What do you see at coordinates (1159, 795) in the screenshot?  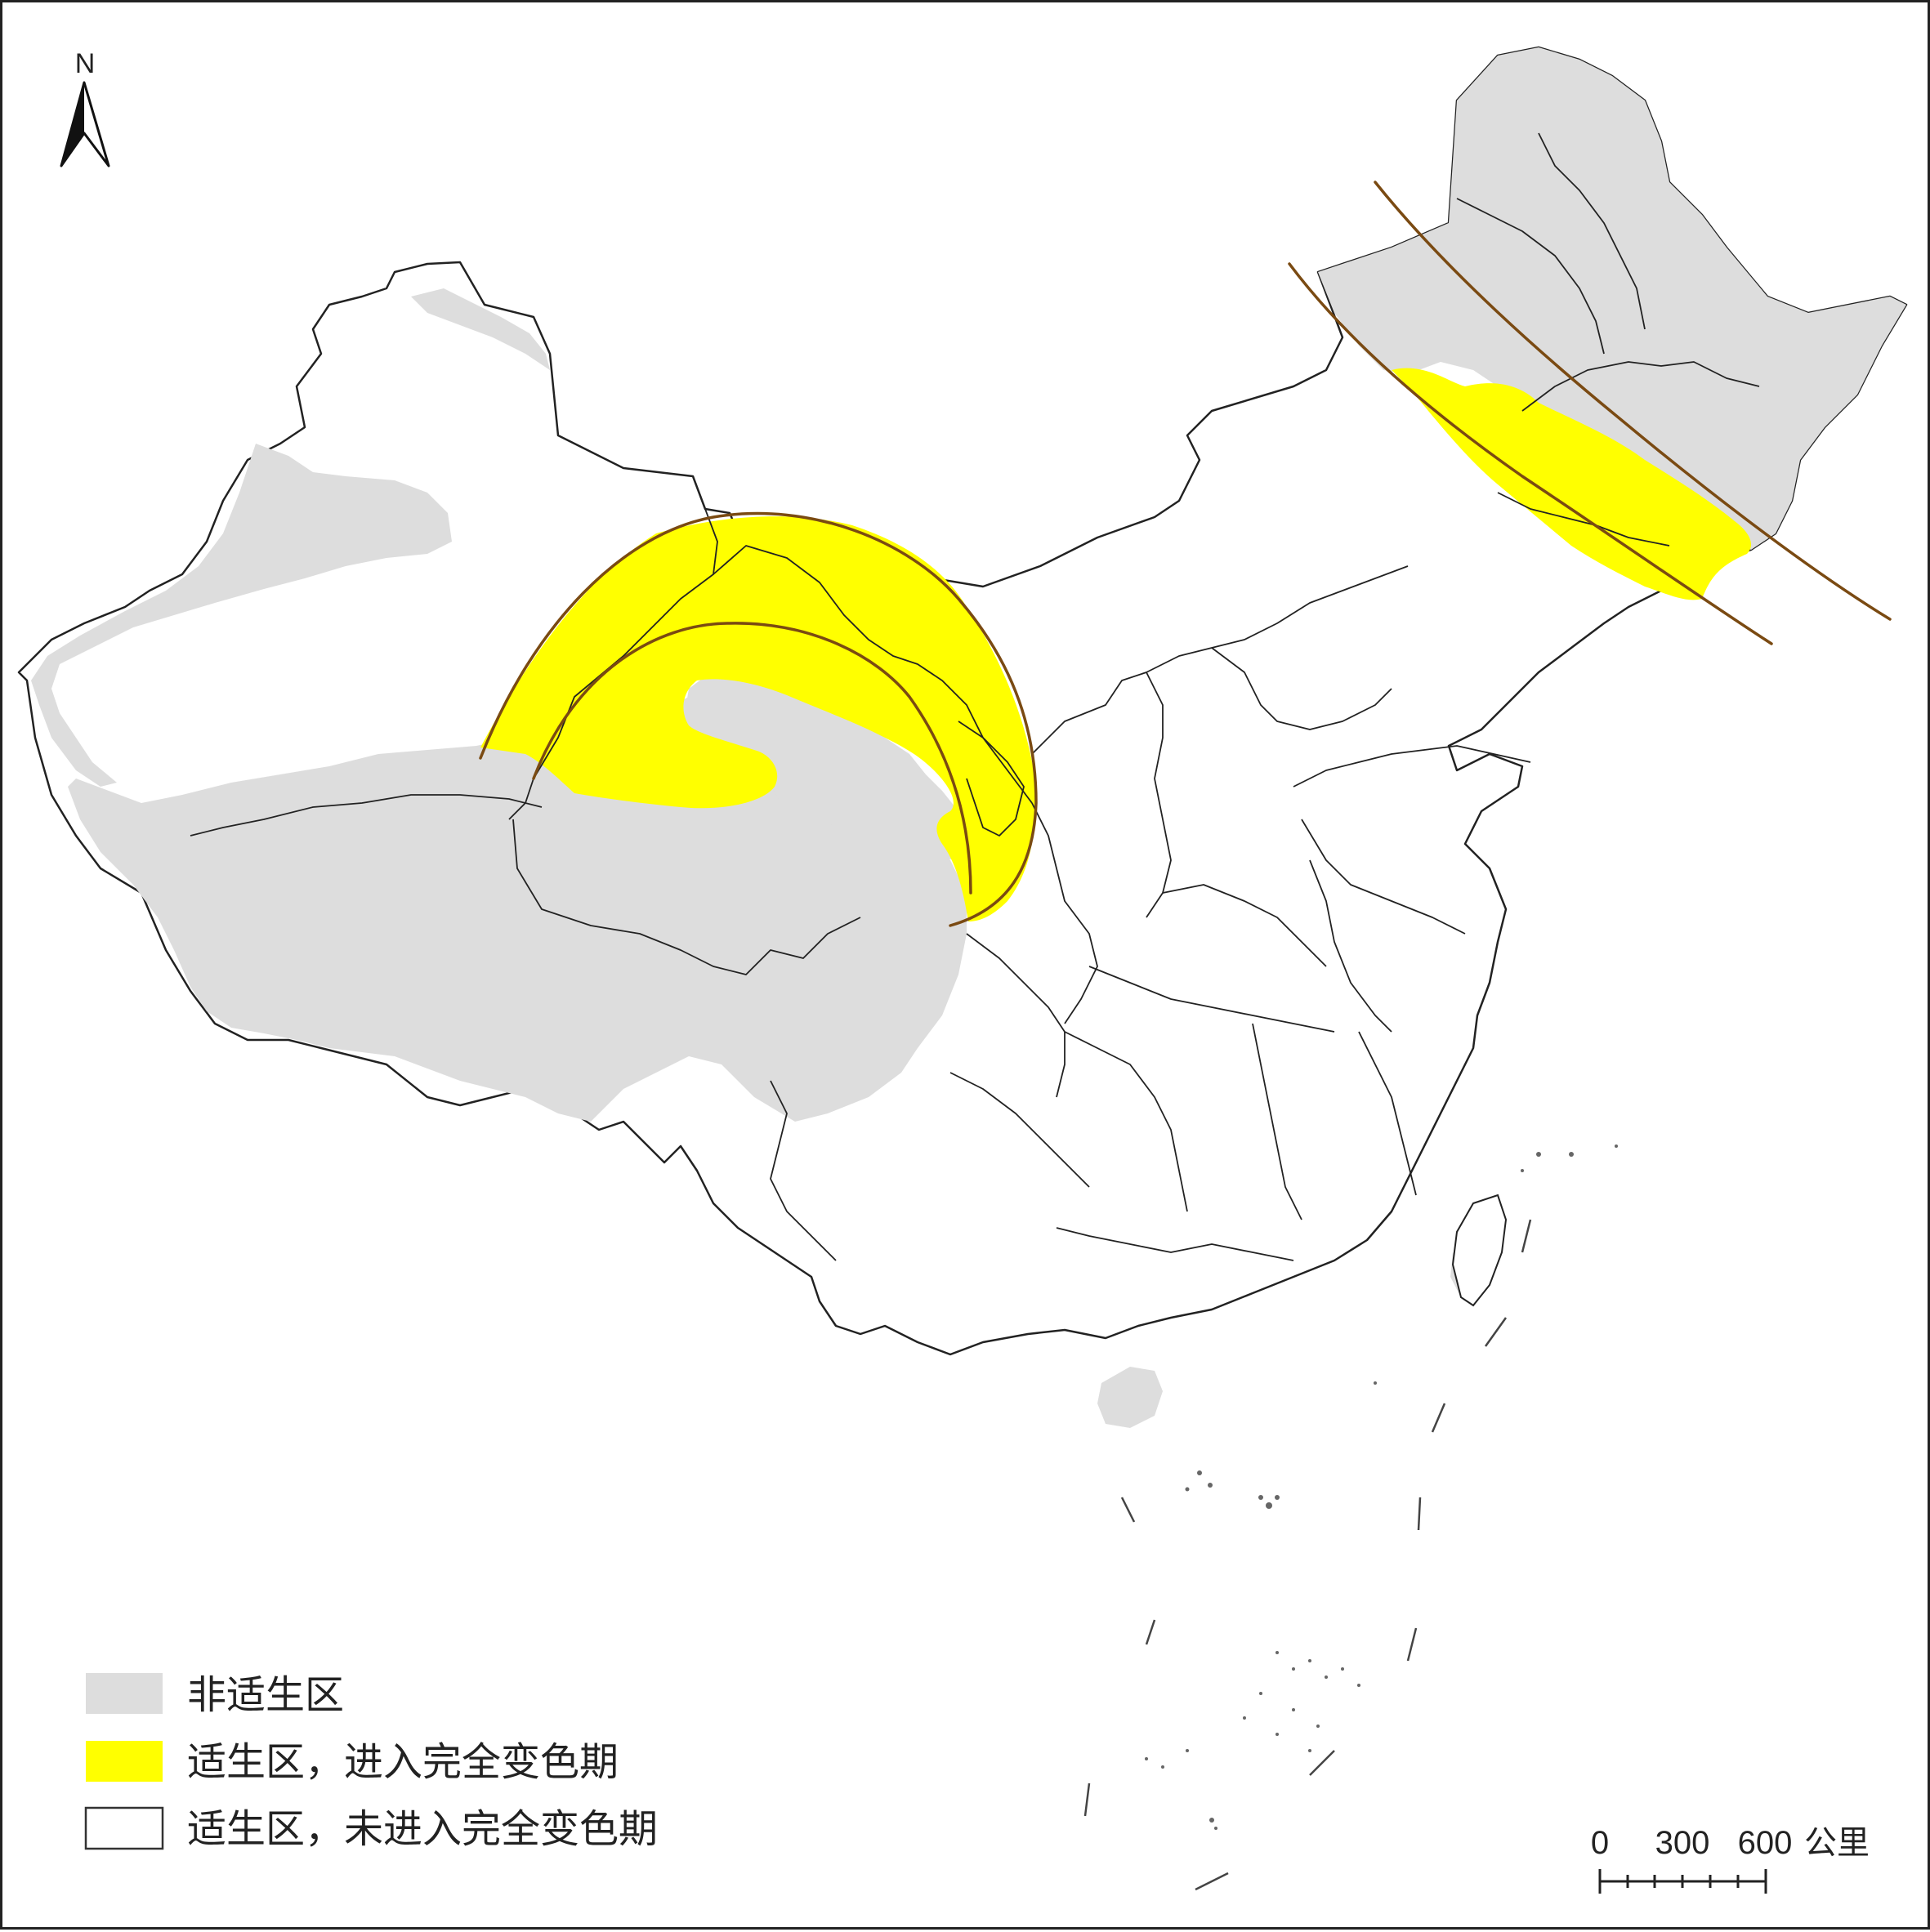 I see `boundary-shanxi` at bounding box center [1159, 795].